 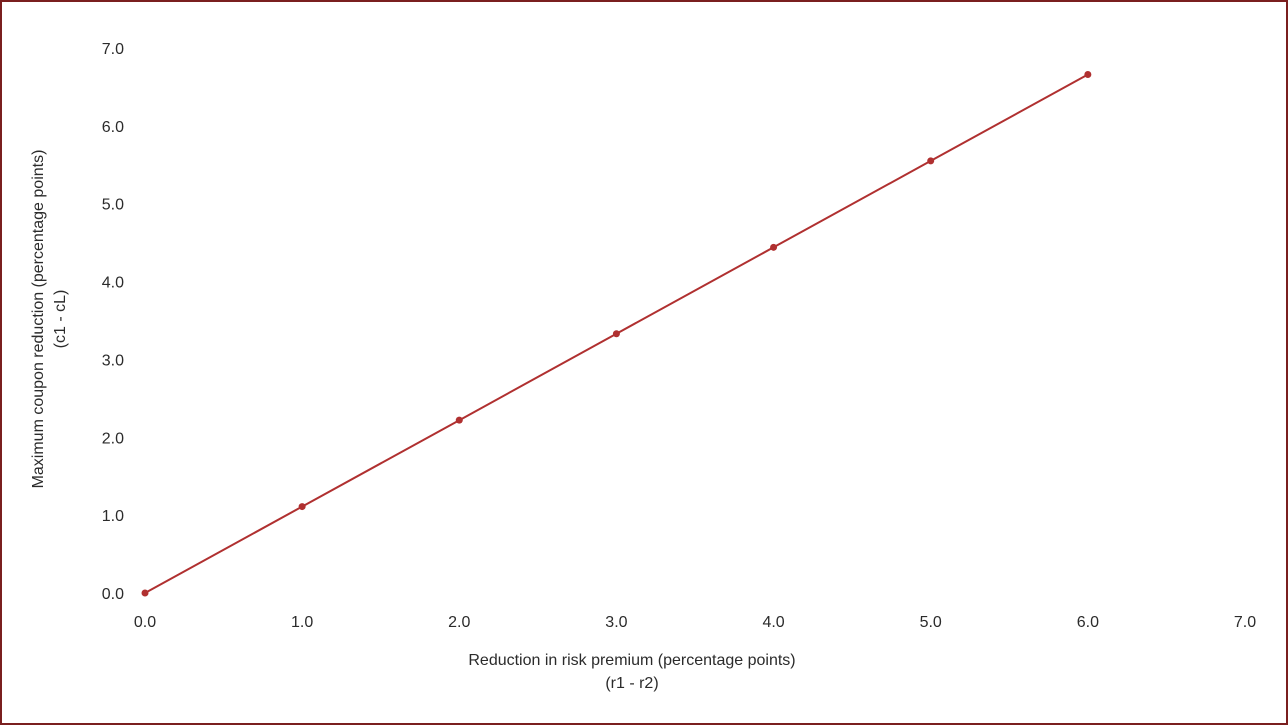 What do you see at coordinates (113, 283) in the screenshot?
I see `y-tick-label: 4.0` at bounding box center [113, 283].